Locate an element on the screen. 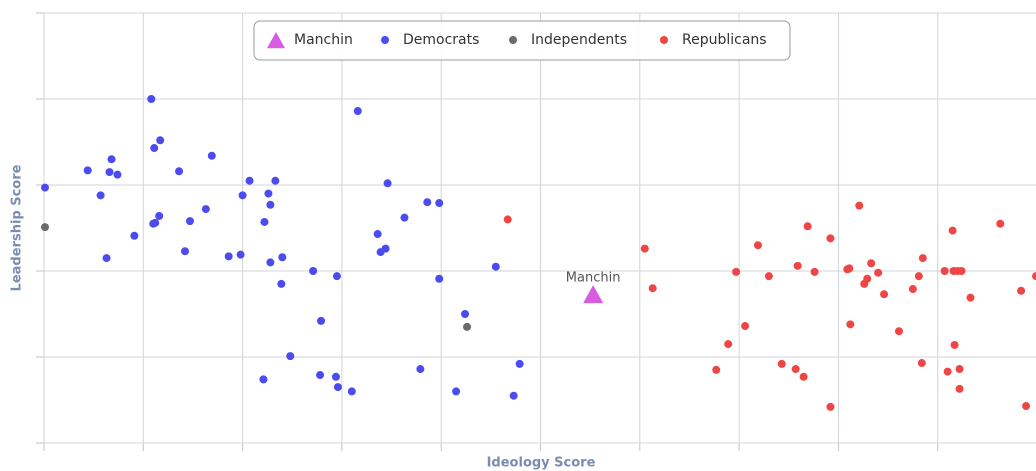 This screenshot has height=471, width=1036. series-manchin is located at coordinates (593, 294).